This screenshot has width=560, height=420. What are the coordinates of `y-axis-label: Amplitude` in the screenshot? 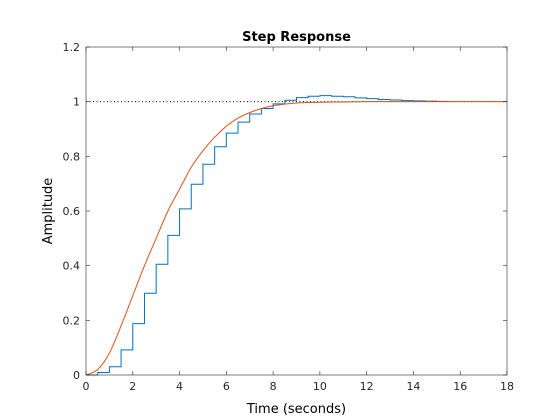 It's located at (48, 211).